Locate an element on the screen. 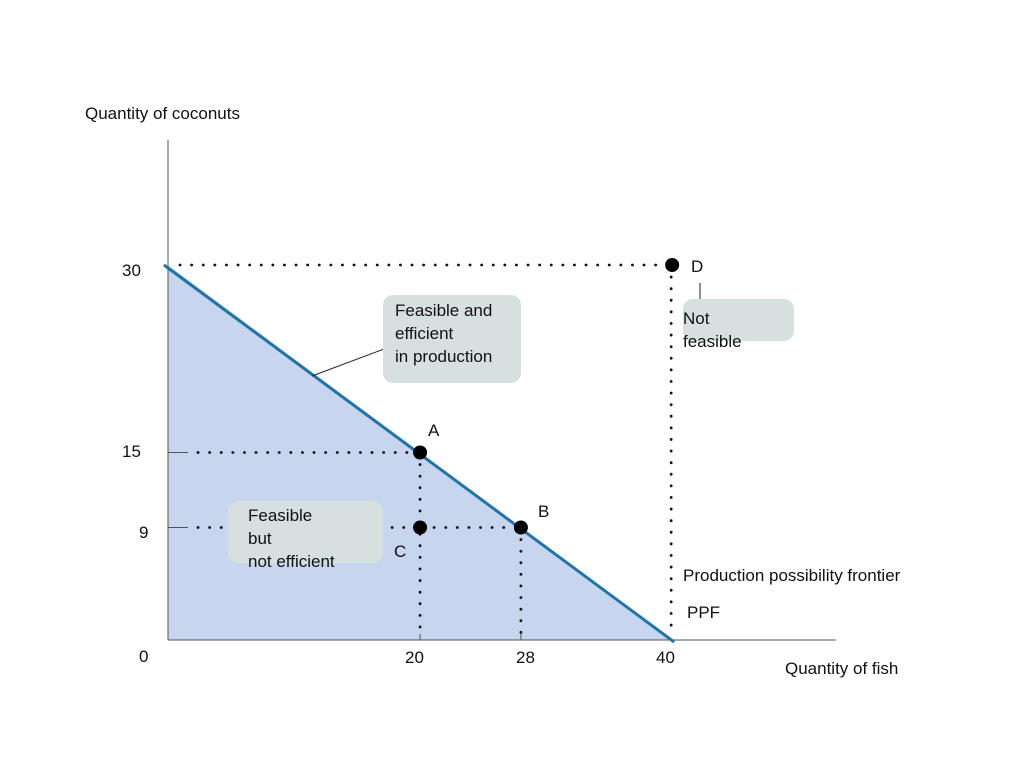  callout-inefficient: Feasible but not efficient is located at coordinates (305, 536).